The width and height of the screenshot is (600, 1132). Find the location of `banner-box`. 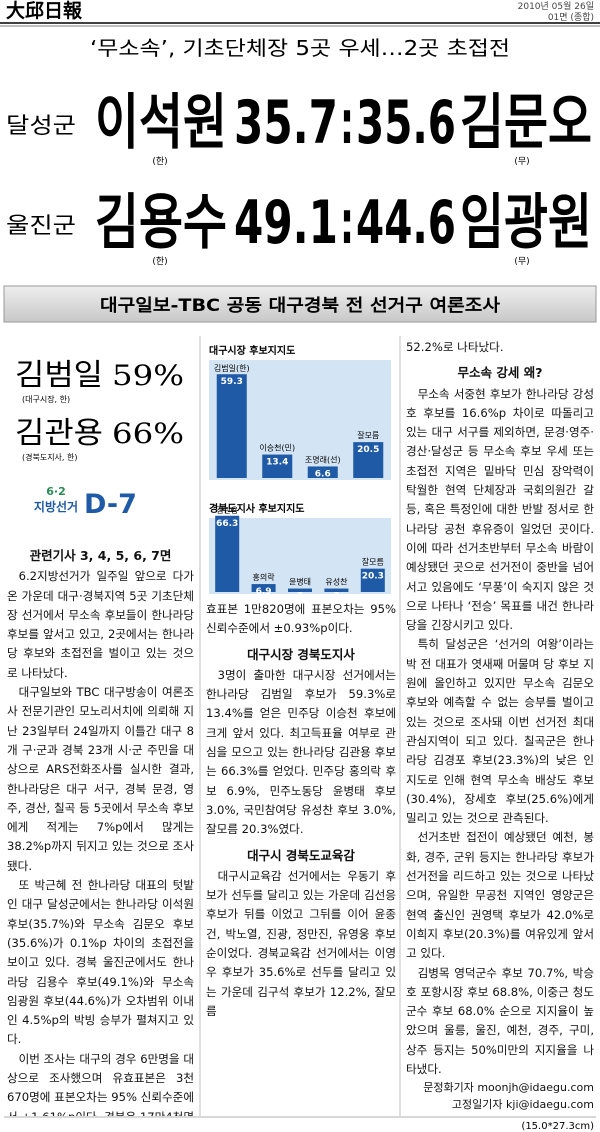

banner-box is located at coordinates (300, 304).